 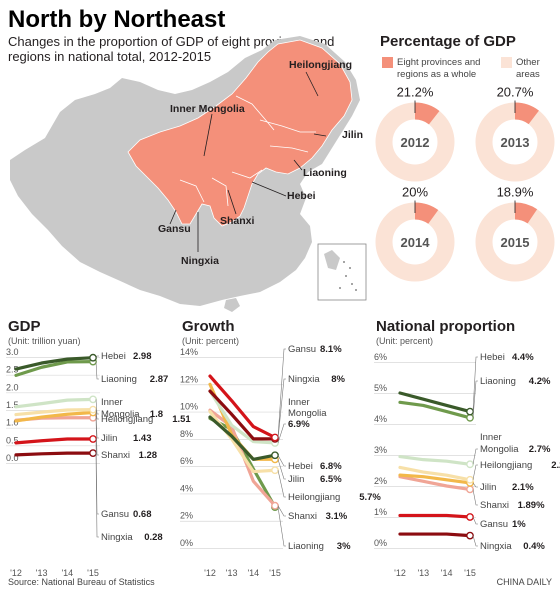 I want to click on national-proportion-leader-gansu, so click(x=475, y=520).